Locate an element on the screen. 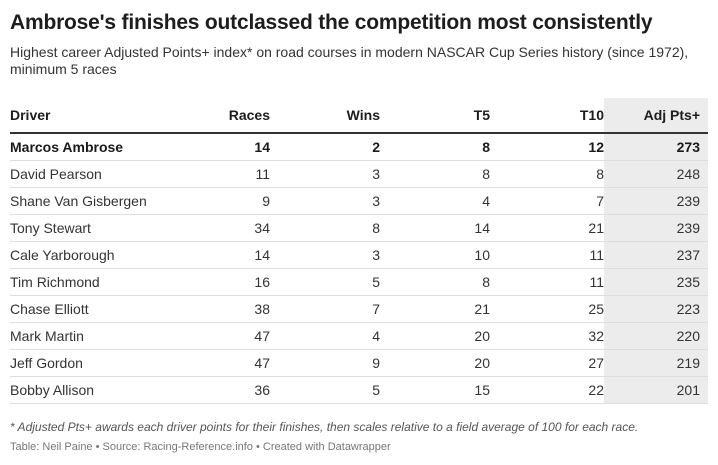 The width and height of the screenshot is (718, 465). table-row: Tony Stewart 34 8 14 21 239 is located at coordinates (359, 228).